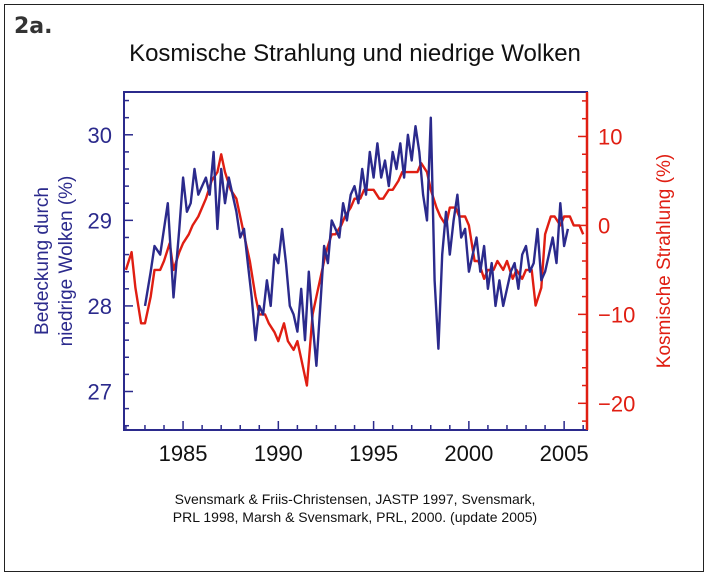  Describe the element at coordinates (664, 261) in the screenshot. I see `y-axis-label-right: Kosmische Strahlung (%)` at that location.